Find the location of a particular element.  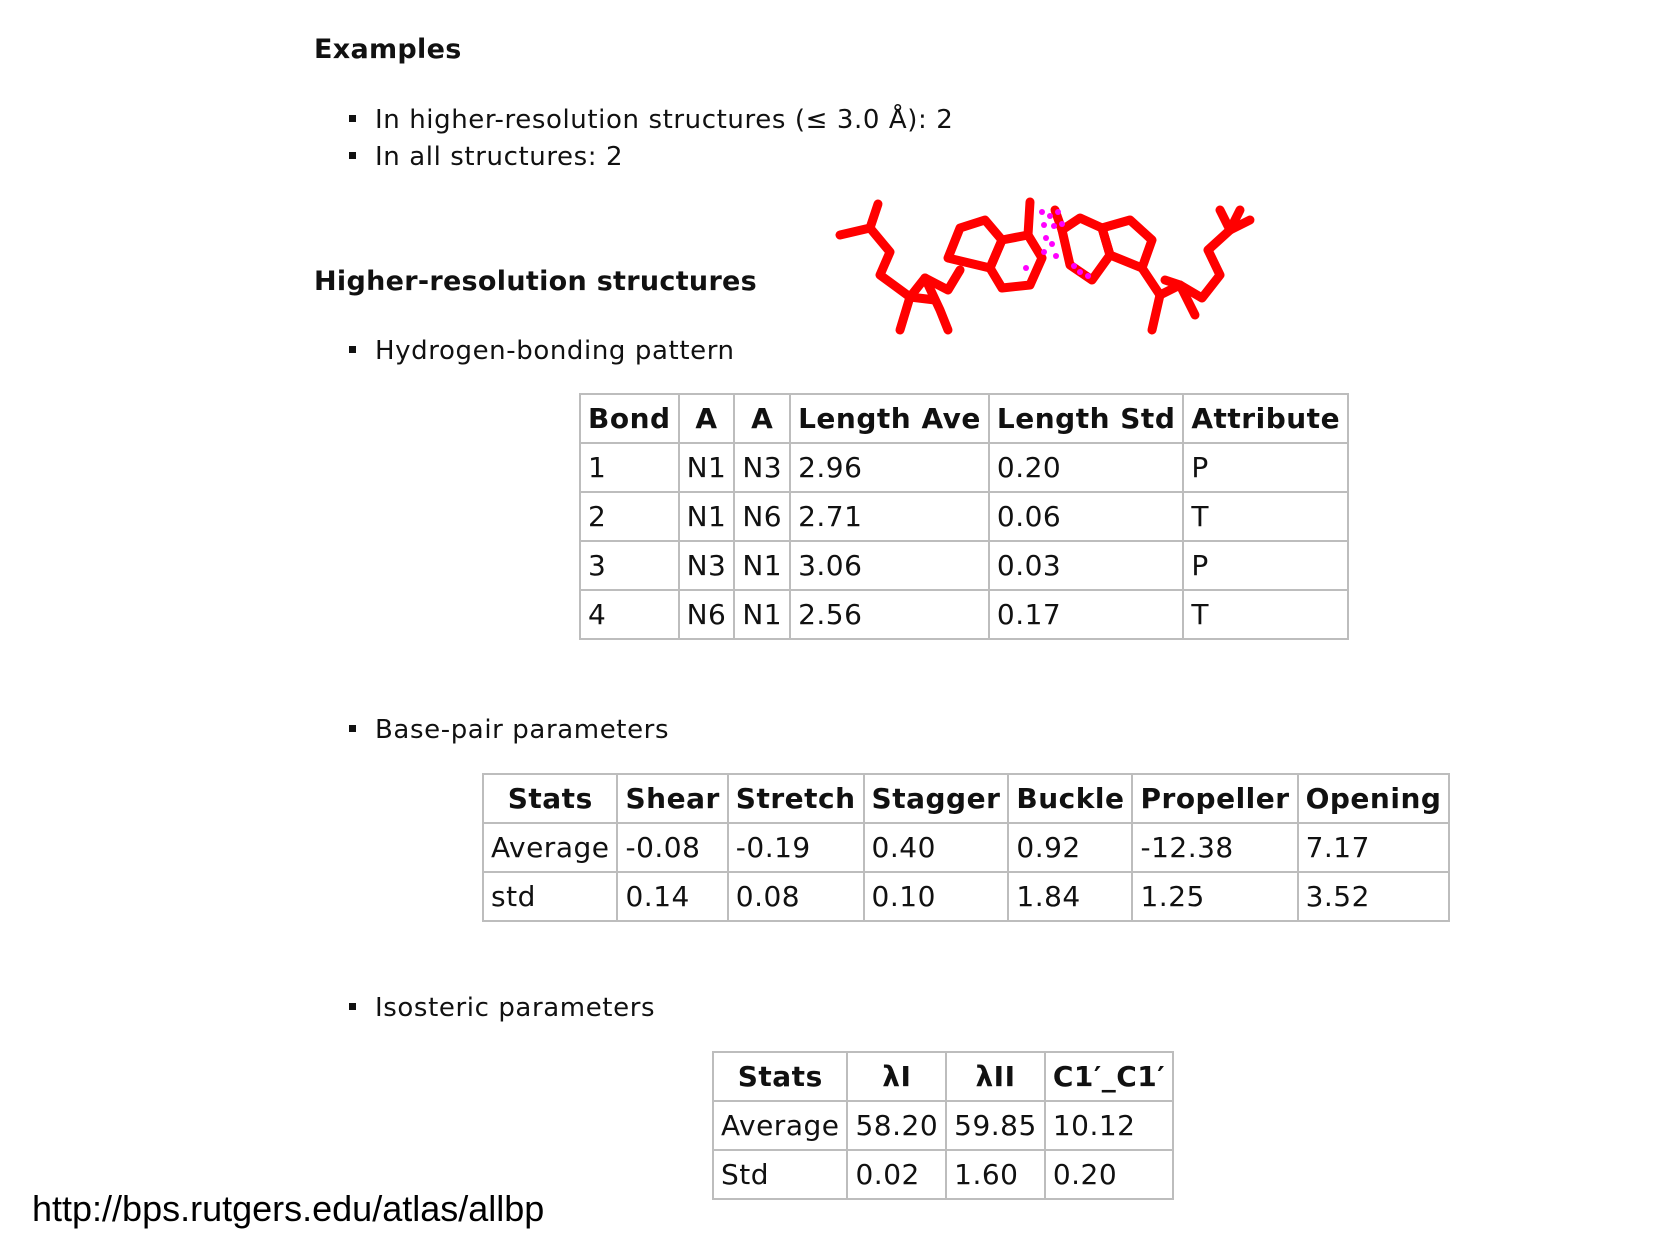

table-row: Std 0.02 1.60 0.20 is located at coordinates (943, 1174).